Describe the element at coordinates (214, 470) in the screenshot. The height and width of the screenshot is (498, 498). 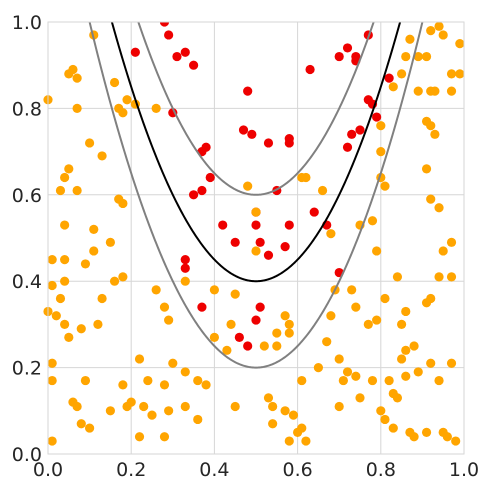
I see `x-tick-label: 0.4` at that location.